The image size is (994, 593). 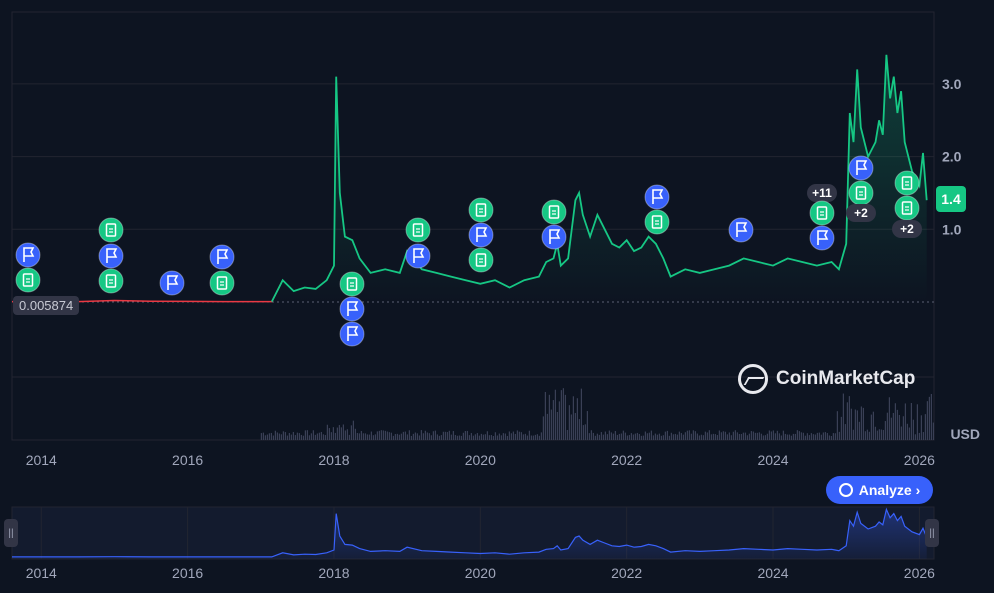 I want to click on x-tick-label: 2020, so click(x=480, y=573).